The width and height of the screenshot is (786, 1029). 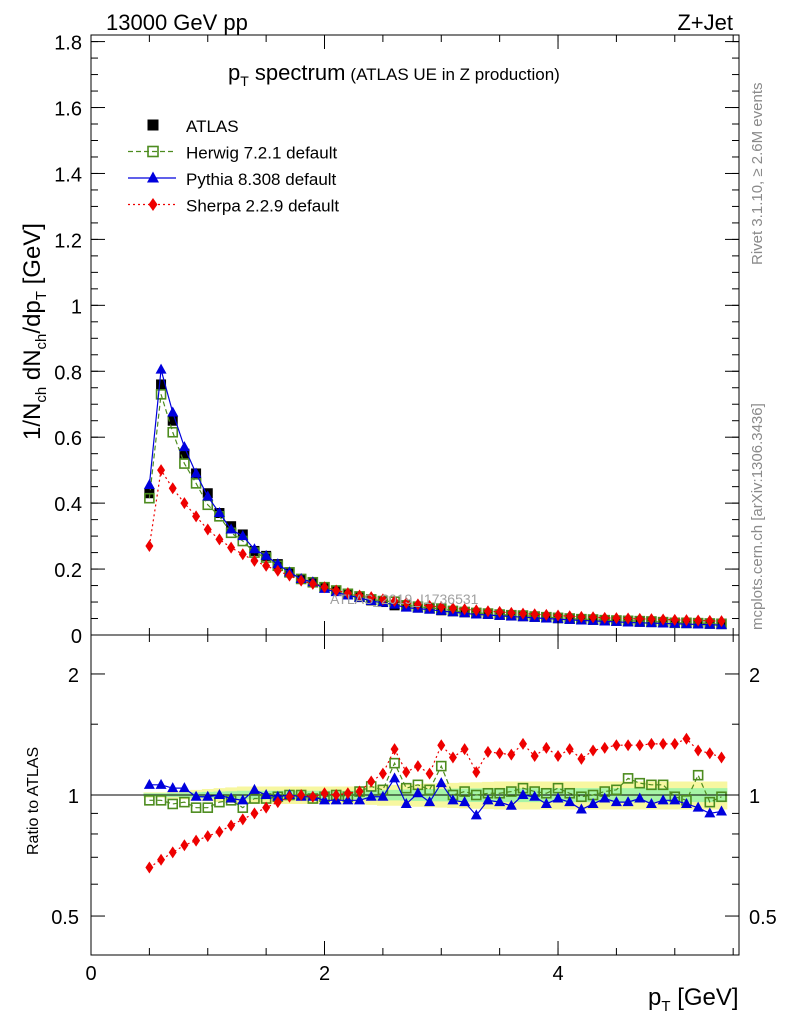 I want to click on ratio-y-tick-label: 0.5, so click(x=65, y=918).